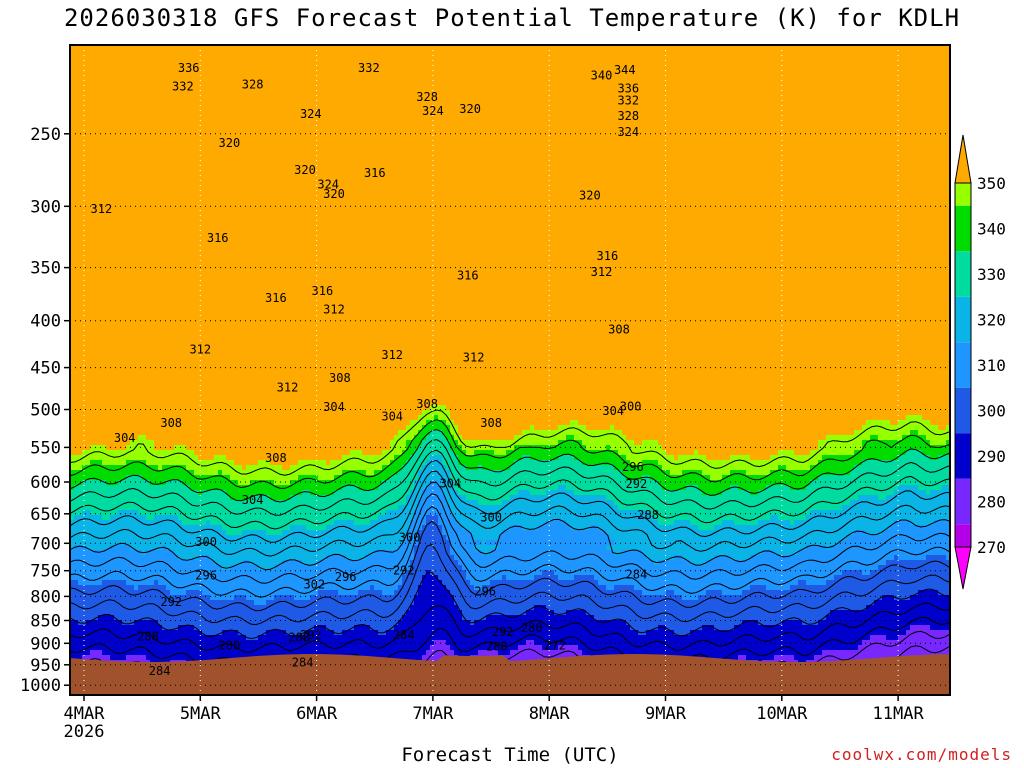  I want to click on contour-label: 320, so click(334, 194).